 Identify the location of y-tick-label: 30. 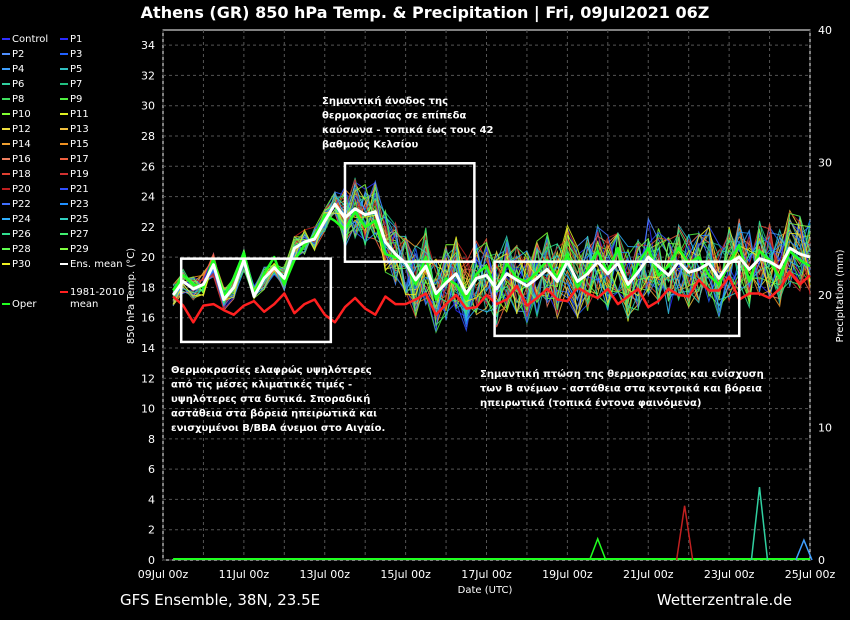
(148, 106).